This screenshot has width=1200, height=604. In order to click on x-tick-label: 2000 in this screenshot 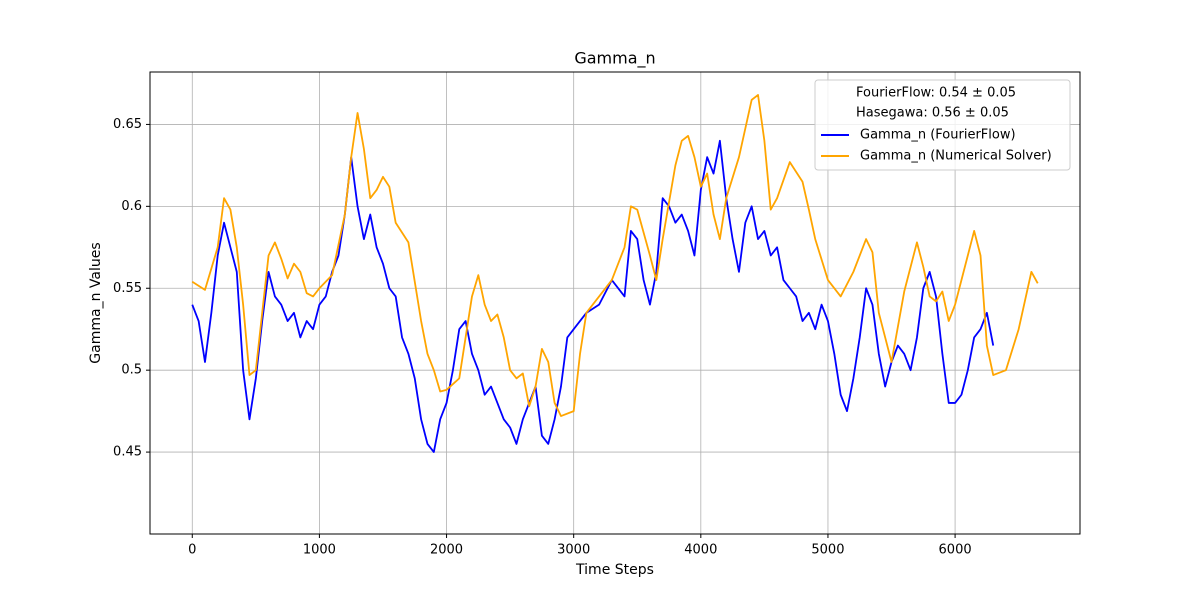, I will do `click(446, 550)`.